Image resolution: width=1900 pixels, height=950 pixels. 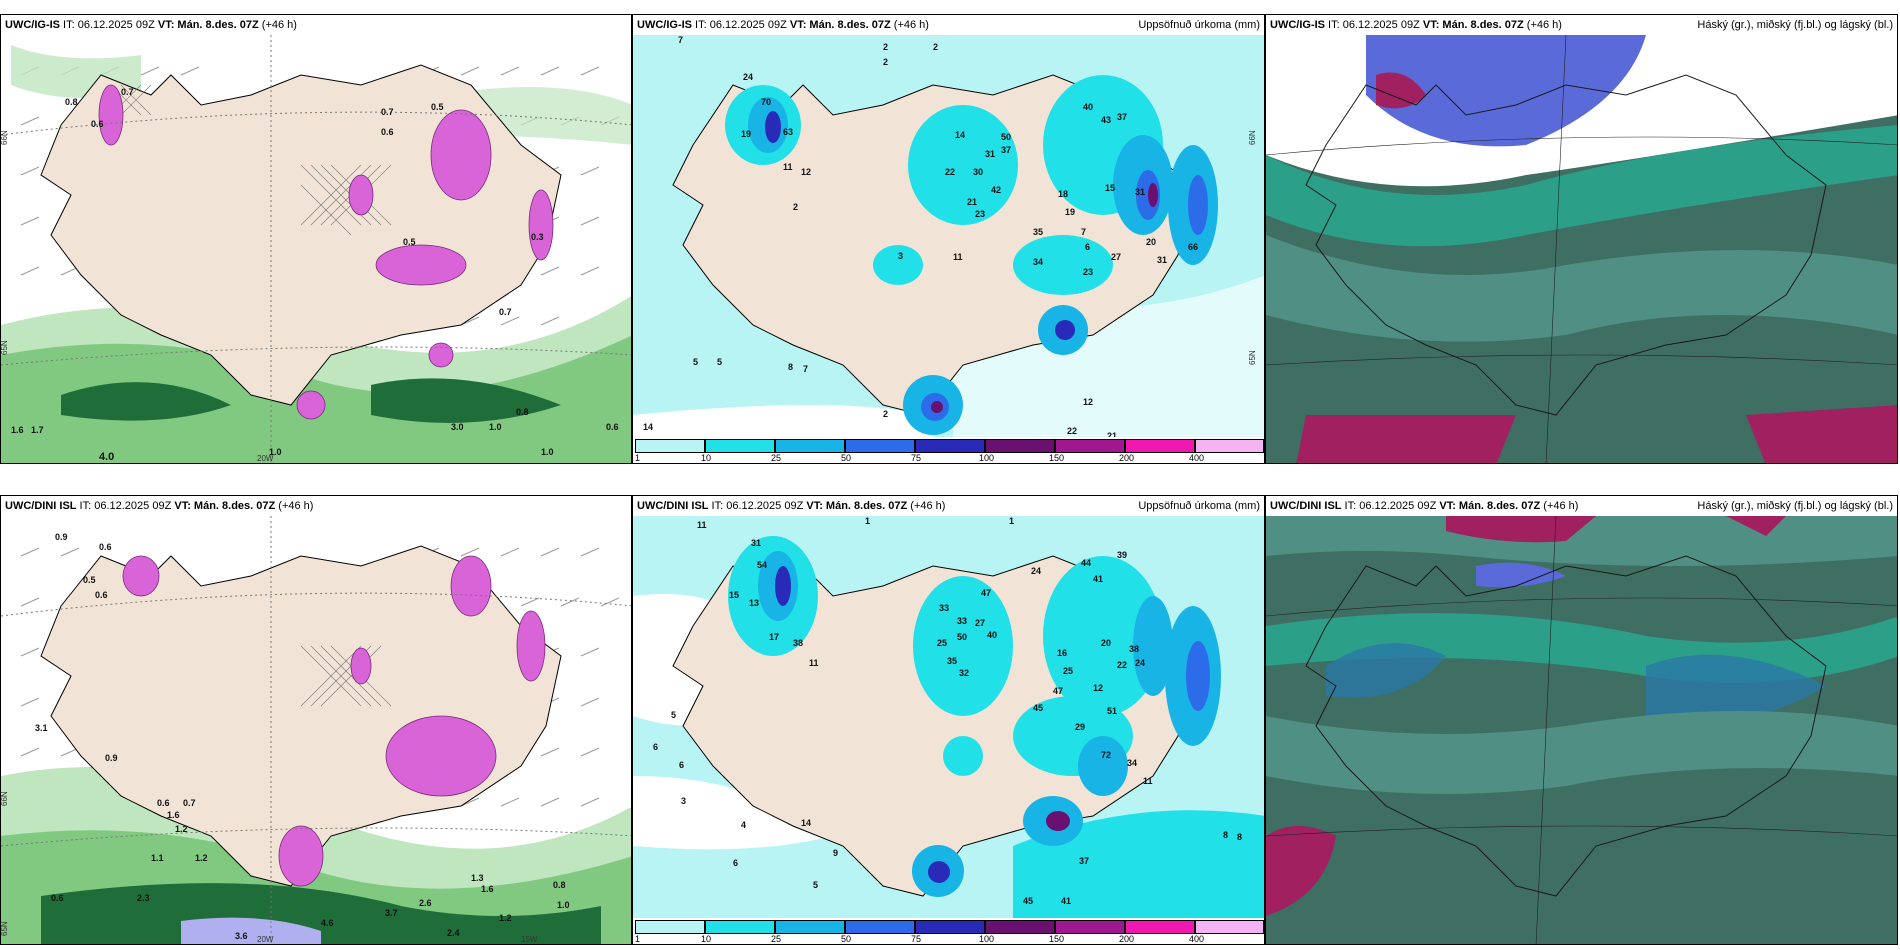 What do you see at coordinates (1028, 901) in the screenshot?
I see `label: 45` at bounding box center [1028, 901].